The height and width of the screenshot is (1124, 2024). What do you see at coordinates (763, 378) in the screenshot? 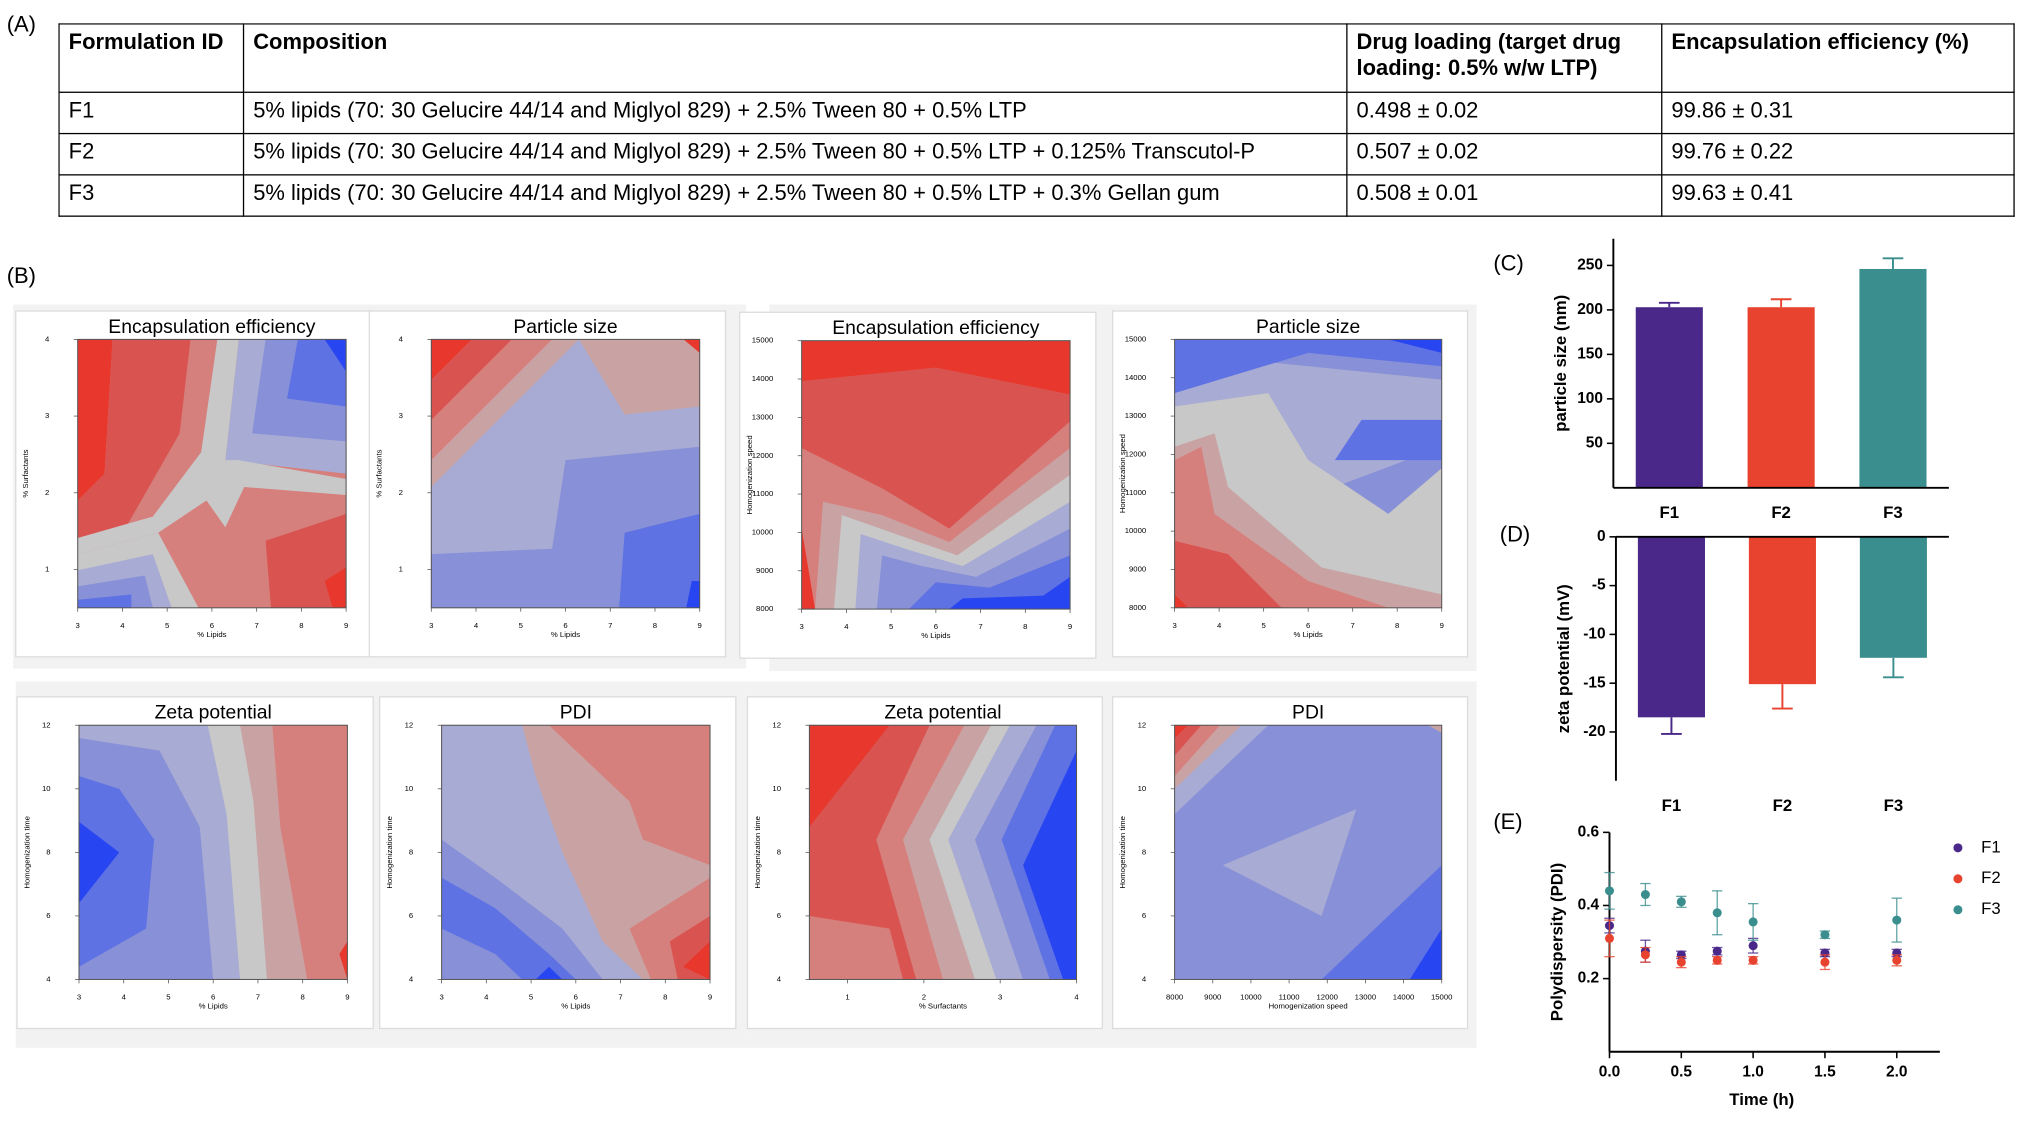
I see `y-tick-label: 14000` at bounding box center [763, 378].